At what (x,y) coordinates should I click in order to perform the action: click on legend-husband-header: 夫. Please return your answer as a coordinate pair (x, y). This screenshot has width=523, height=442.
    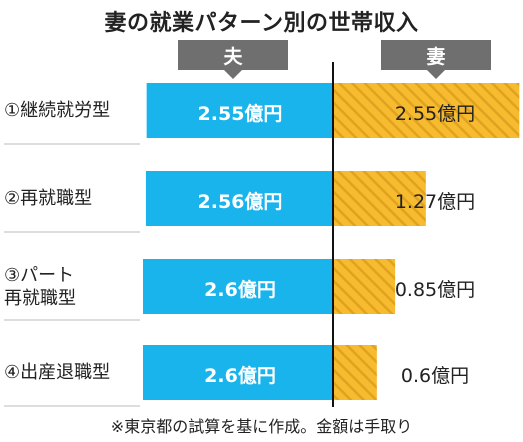
    Looking at the image, I should click on (233, 59).